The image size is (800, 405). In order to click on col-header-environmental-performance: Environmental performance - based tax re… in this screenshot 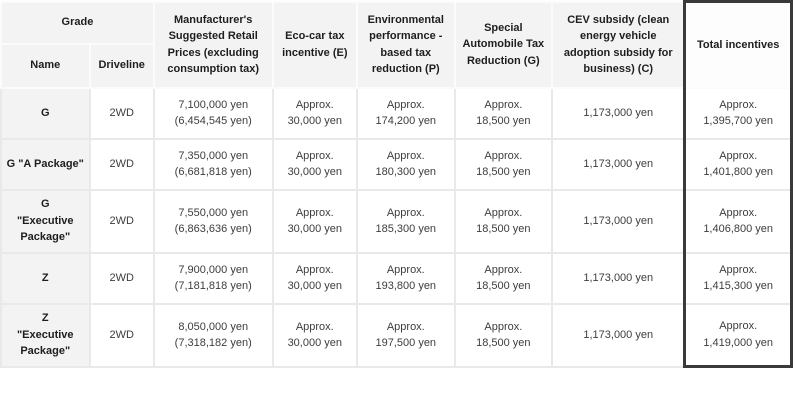, I will do `click(406, 44)`.